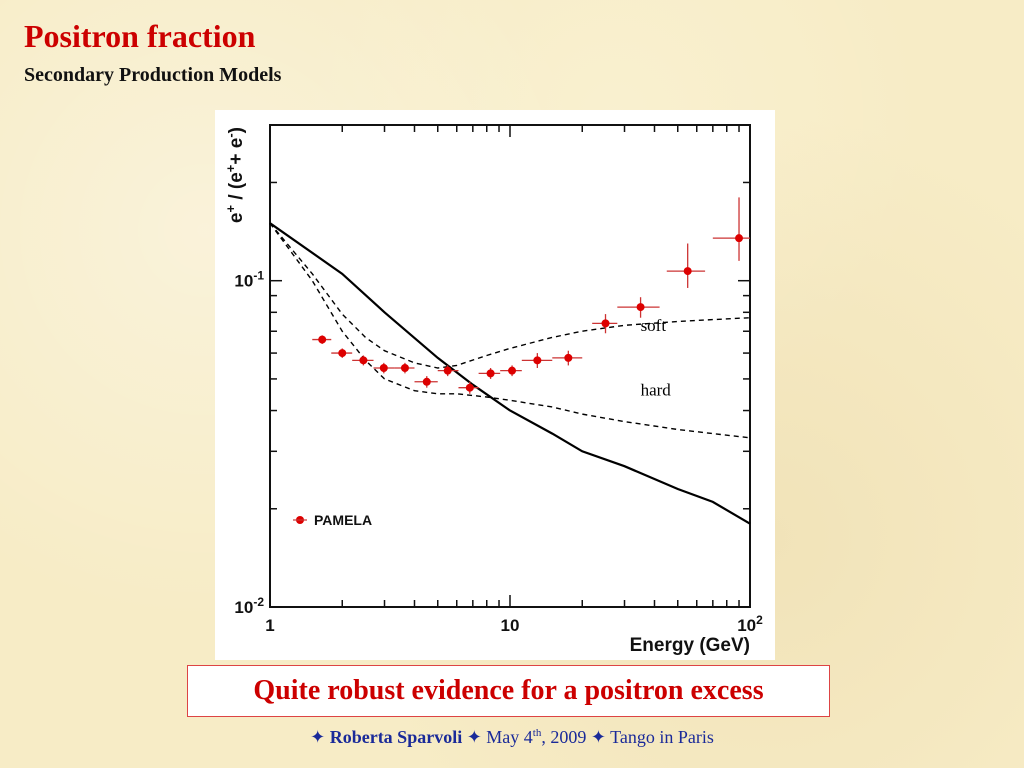 This screenshot has height=768, width=1024. I want to click on pamela-points, so click(531, 295).